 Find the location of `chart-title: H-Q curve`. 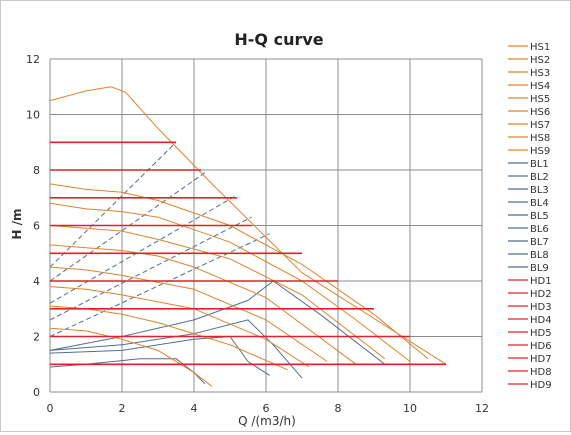

chart-title: H-Q curve is located at coordinates (278, 39).